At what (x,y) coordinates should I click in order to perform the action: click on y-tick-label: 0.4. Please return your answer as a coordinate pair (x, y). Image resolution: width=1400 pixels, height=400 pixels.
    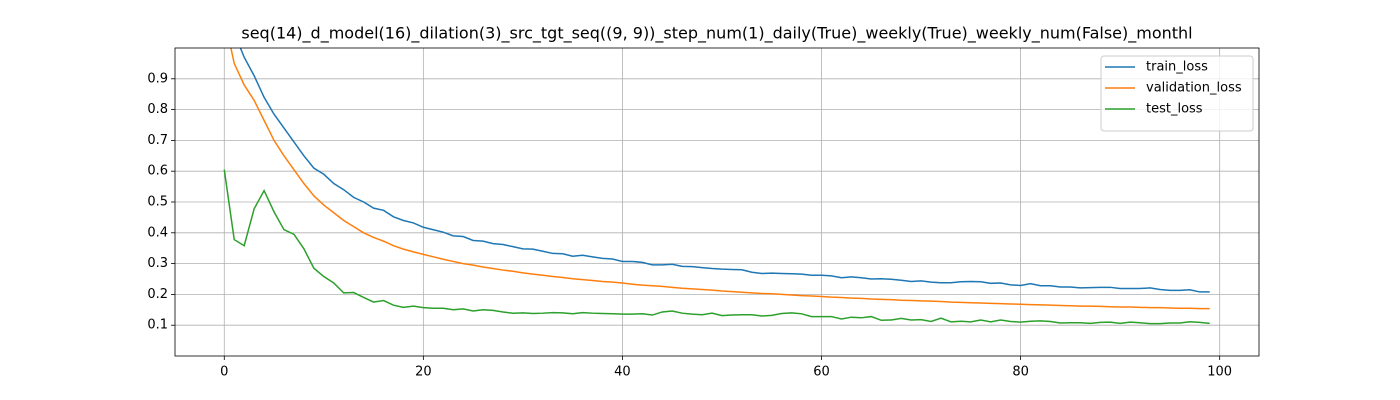
    Looking at the image, I should click on (157, 232).